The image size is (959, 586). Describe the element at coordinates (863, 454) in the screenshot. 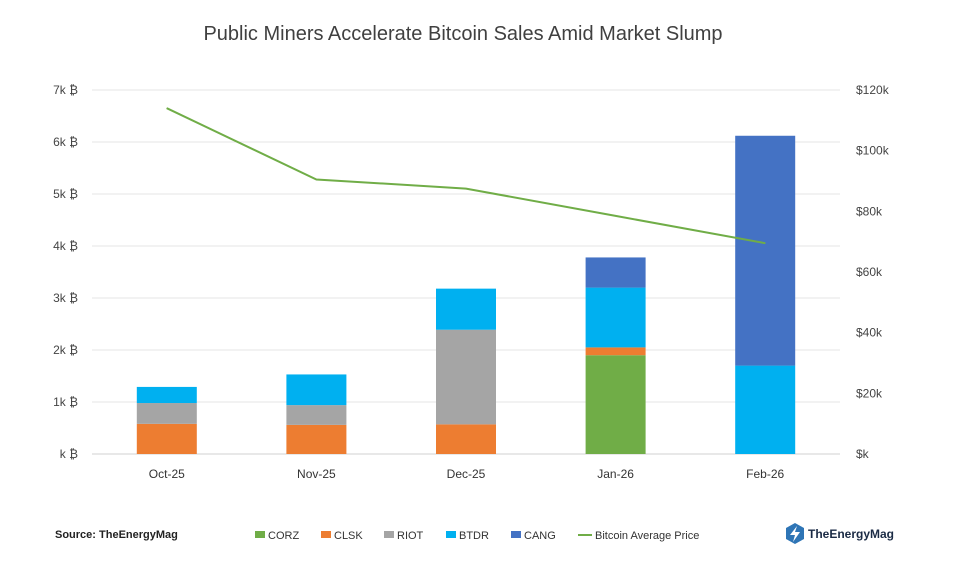

I see `right-tick-label: $k` at that location.